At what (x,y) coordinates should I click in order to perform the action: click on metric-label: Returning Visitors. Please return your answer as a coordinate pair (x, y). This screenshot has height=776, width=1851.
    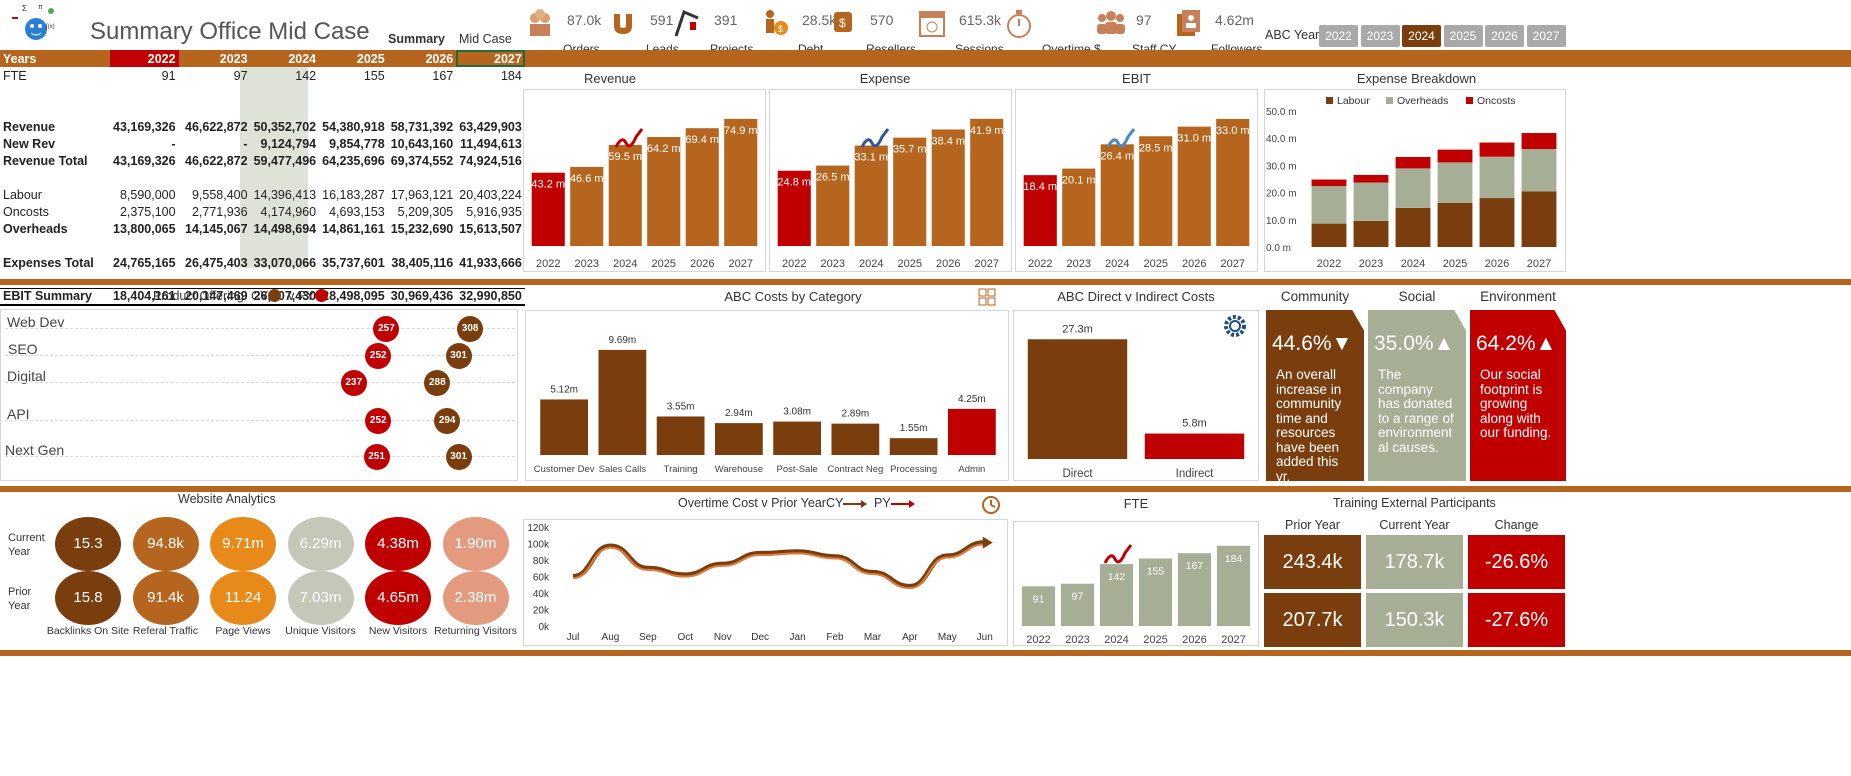
    Looking at the image, I should click on (475, 631).